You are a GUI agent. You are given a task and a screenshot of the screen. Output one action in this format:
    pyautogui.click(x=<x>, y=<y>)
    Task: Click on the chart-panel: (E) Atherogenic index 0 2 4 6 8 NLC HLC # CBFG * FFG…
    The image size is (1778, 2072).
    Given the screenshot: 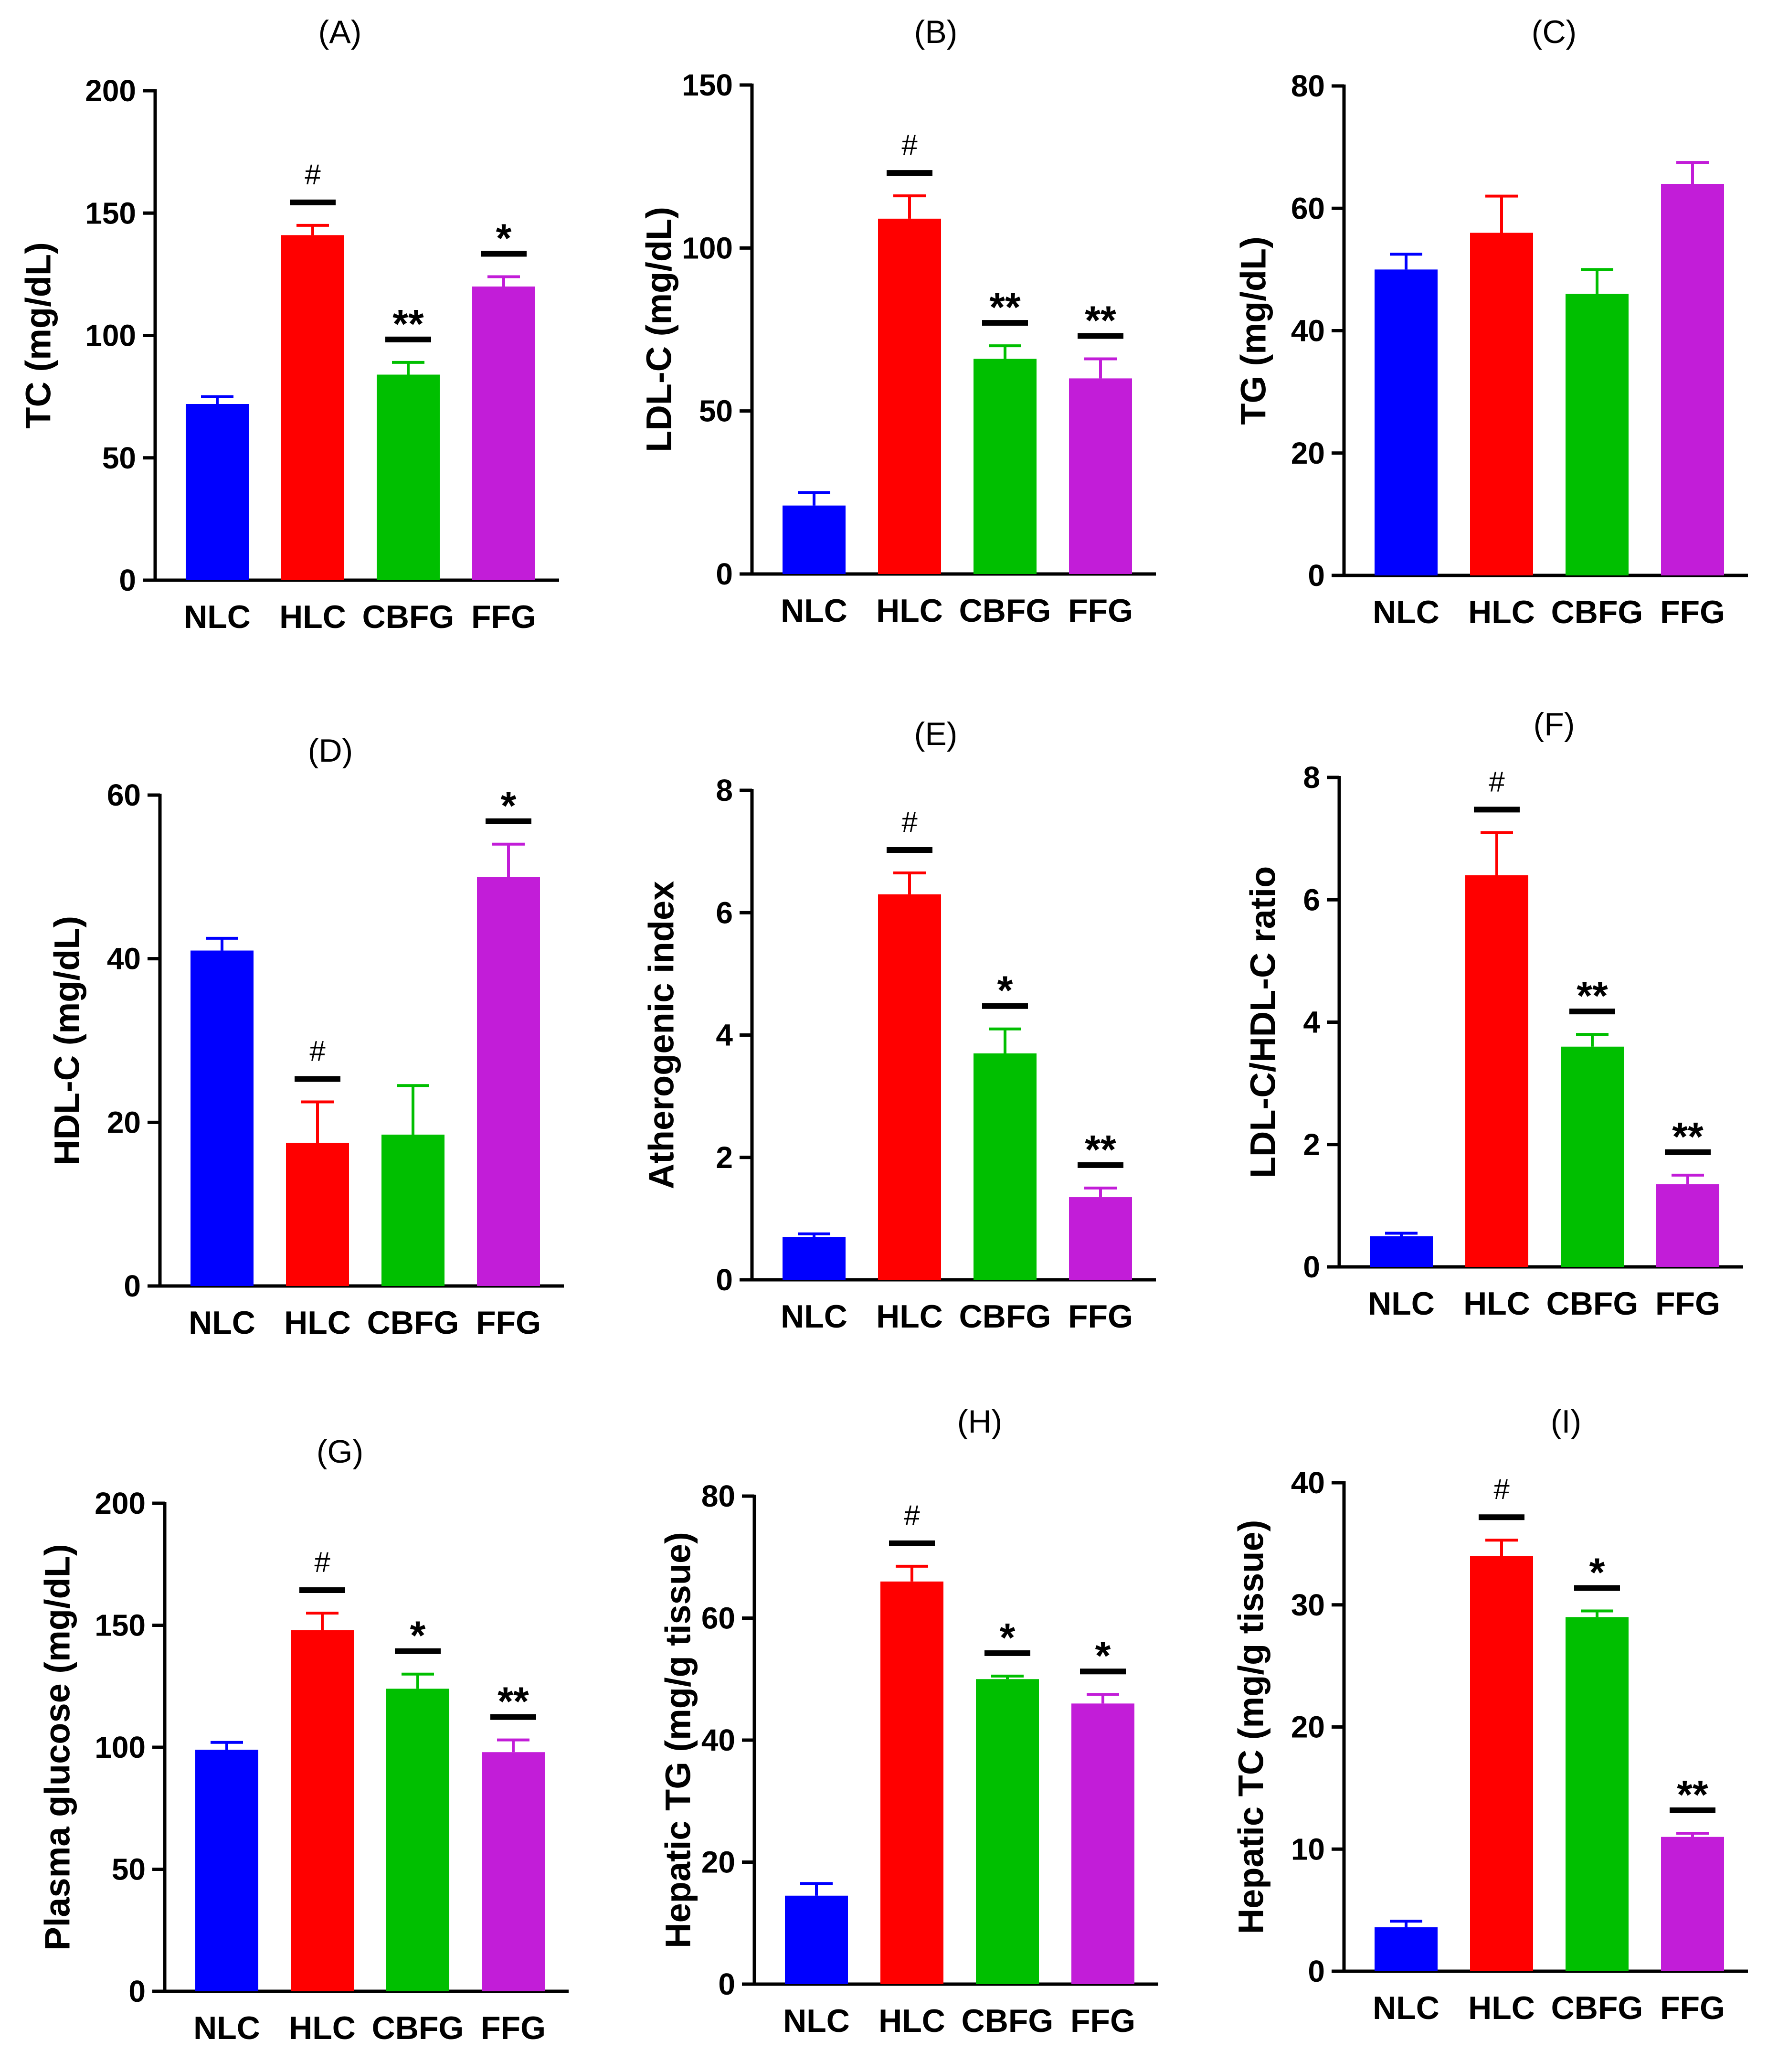 What is the action you would take?
    pyautogui.click(x=899, y=1026)
    